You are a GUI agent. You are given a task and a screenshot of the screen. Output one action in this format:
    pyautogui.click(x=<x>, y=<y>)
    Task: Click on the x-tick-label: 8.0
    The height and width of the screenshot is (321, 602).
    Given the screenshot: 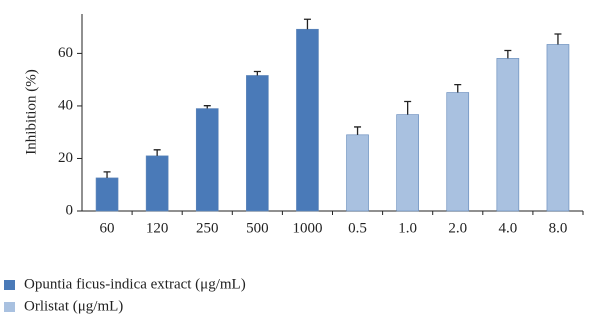 What is the action you would take?
    pyautogui.click(x=558, y=228)
    